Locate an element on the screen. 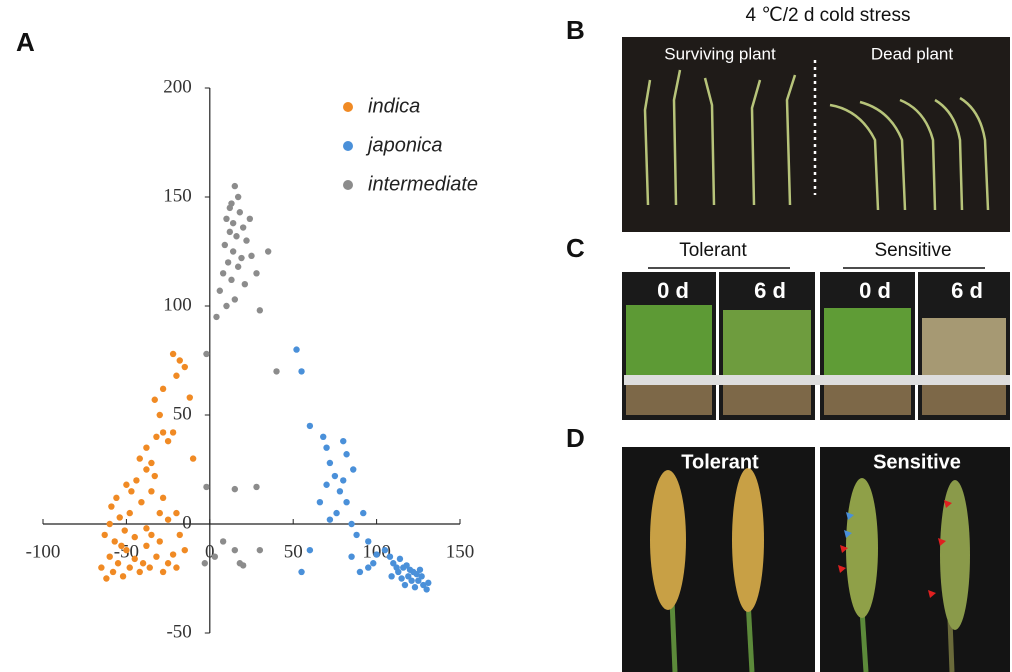  photo-label: 0 d is located at coordinates (673, 290).